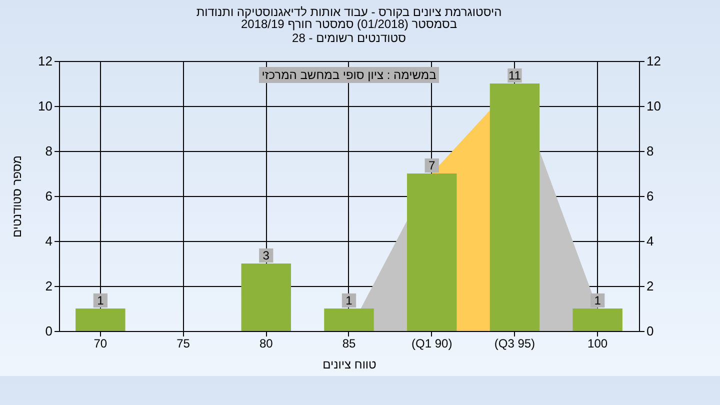 This screenshot has height=405, width=720. I want to click on y-tick-label: 6, so click(48, 196).